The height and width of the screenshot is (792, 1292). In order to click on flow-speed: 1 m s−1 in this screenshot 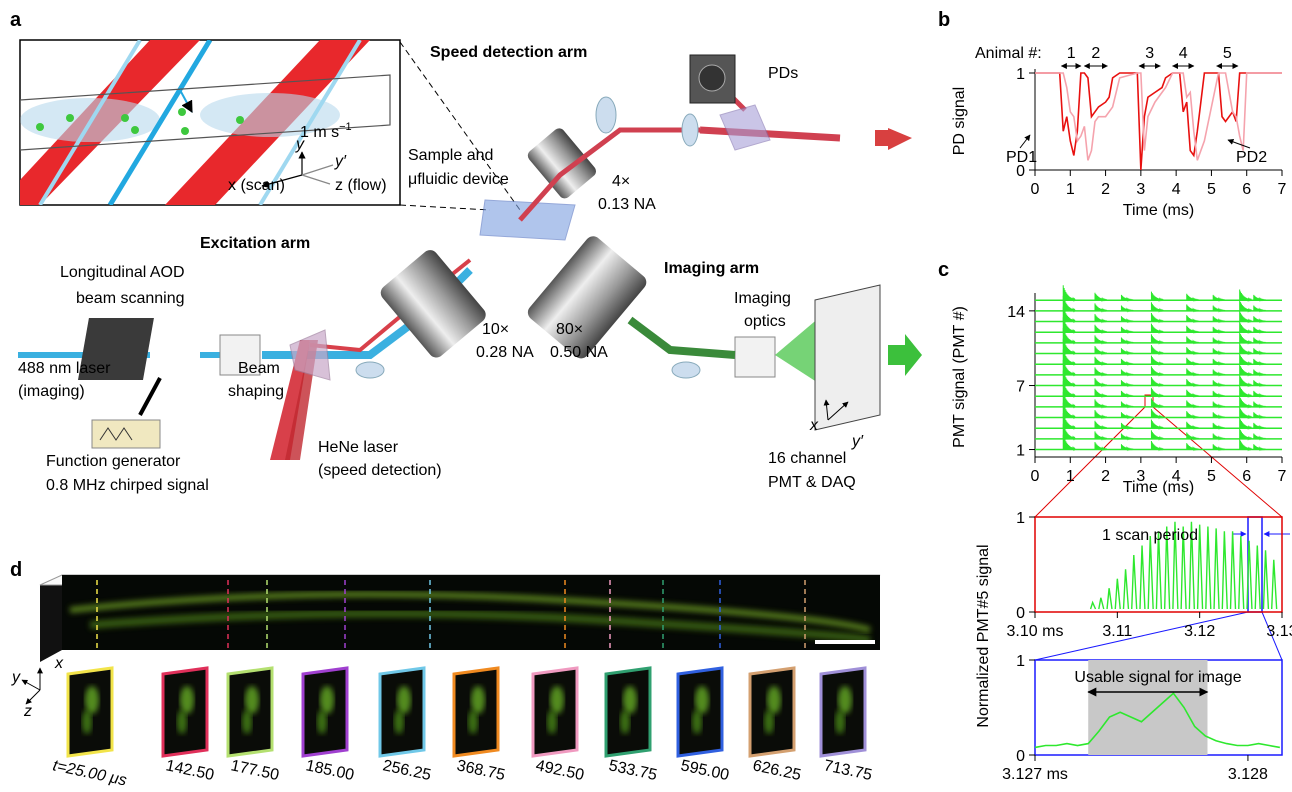, I will do `click(326, 131)`.